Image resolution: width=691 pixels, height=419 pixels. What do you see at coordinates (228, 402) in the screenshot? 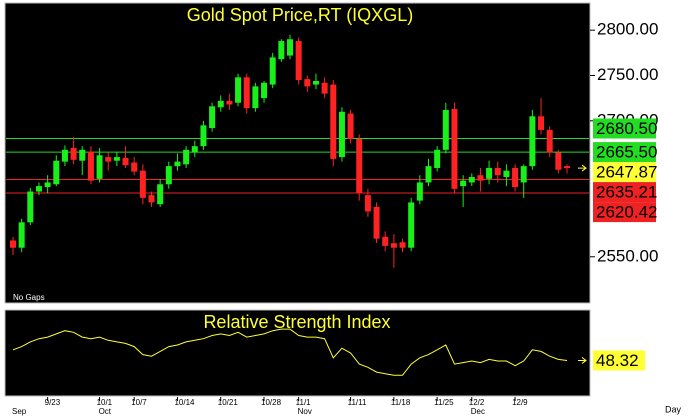
I see `x-tick-label: 10/21` at bounding box center [228, 402].